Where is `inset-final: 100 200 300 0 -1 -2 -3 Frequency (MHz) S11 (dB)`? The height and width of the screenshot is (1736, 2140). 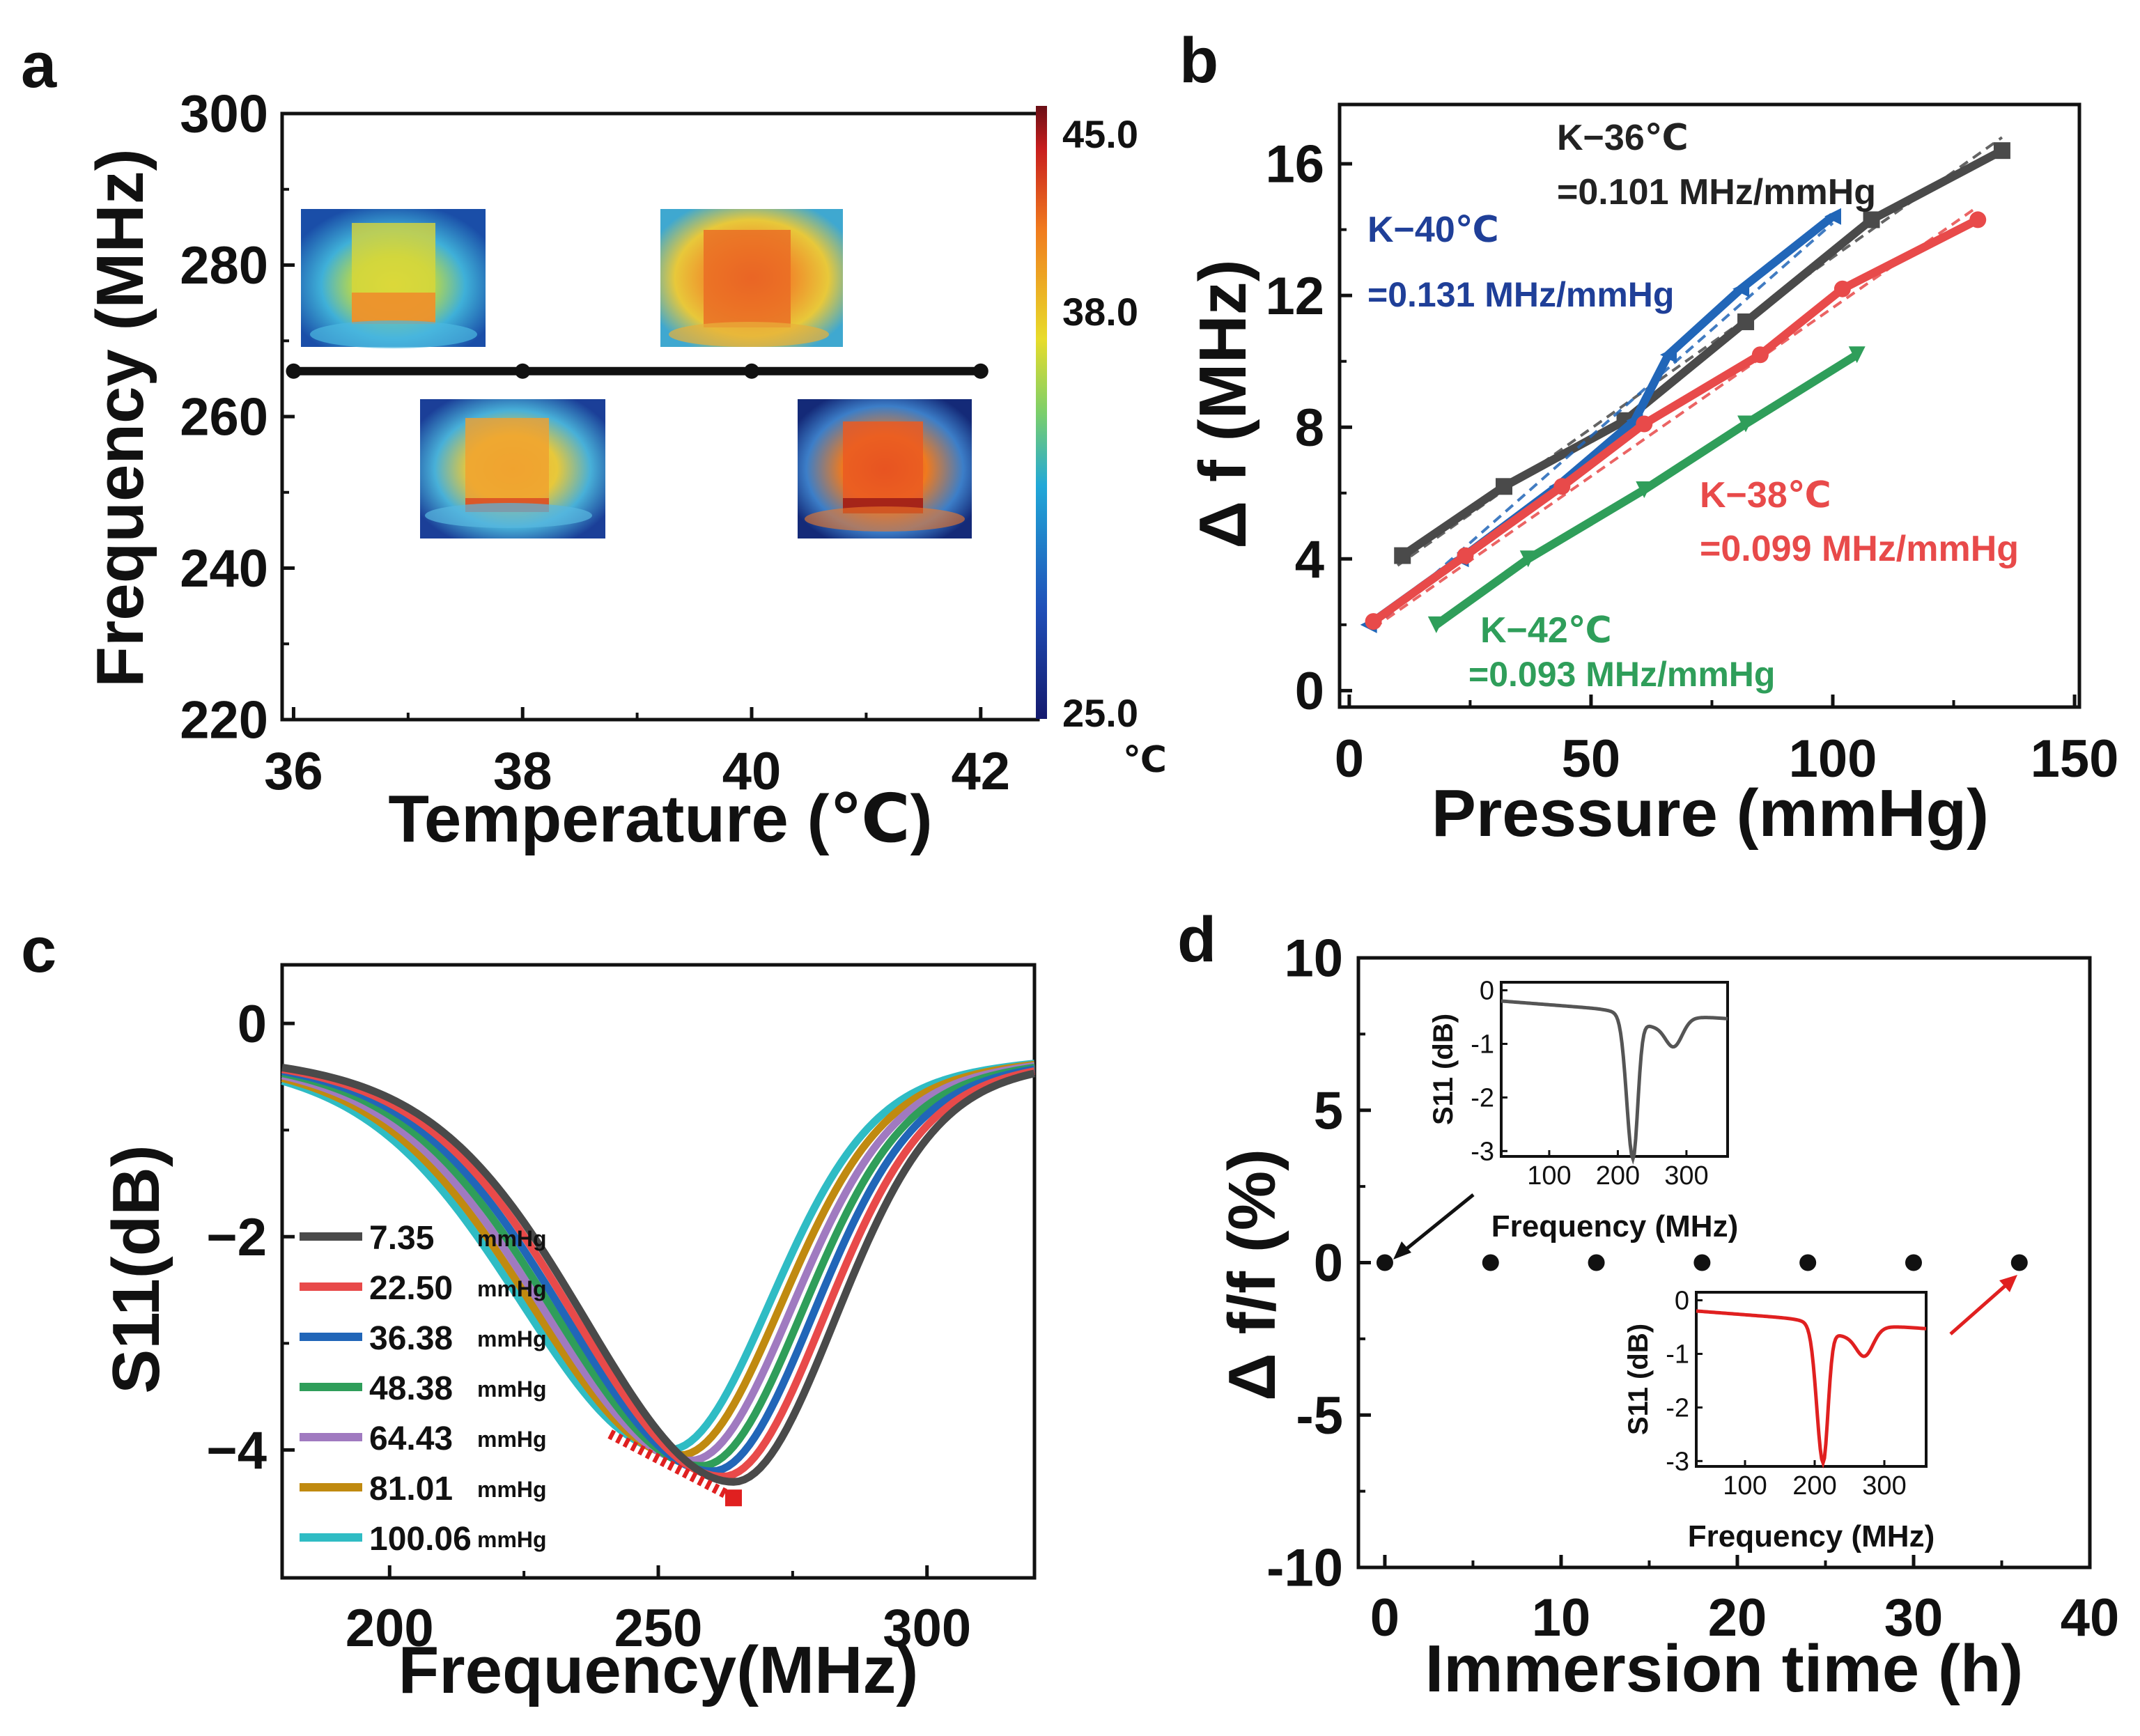
inset-final: 100 200 300 0 -1 -2 -3 Frequency (MHz) S11 (dB) is located at coordinates (1778, 1420).